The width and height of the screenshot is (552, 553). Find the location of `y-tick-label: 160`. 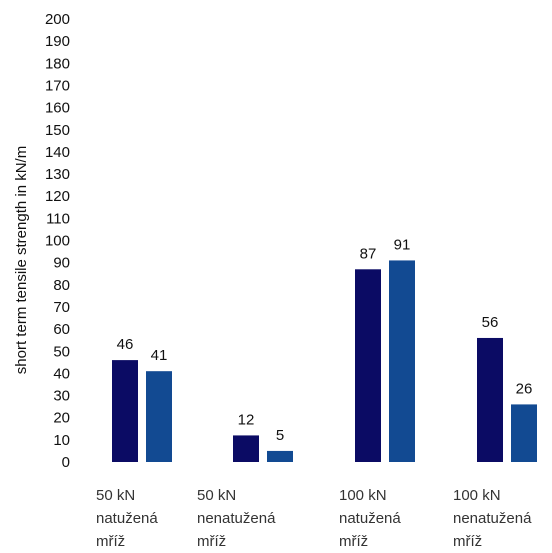

y-tick-label: 160 is located at coordinates (57, 108).